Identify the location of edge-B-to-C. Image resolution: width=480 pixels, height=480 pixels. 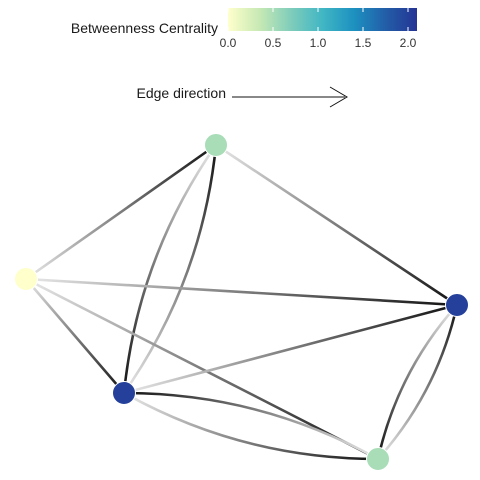
(75, 336).